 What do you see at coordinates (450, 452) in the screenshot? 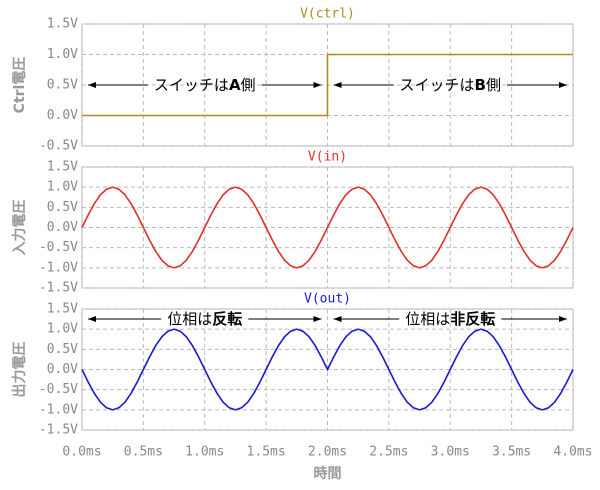
I see `x-tick-label: 3.0ms` at bounding box center [450, 452].